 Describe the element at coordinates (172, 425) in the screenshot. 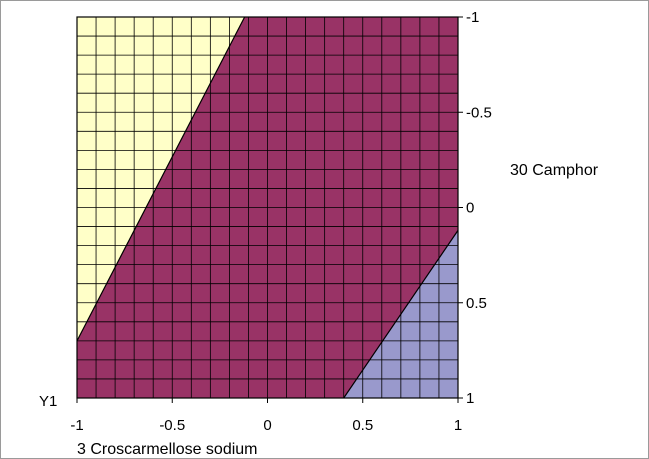

I see `x-tick-label: -0.5` at that location.